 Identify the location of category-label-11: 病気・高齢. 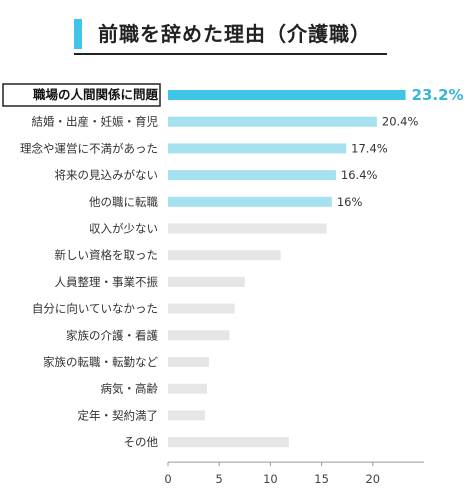
(130, 389).